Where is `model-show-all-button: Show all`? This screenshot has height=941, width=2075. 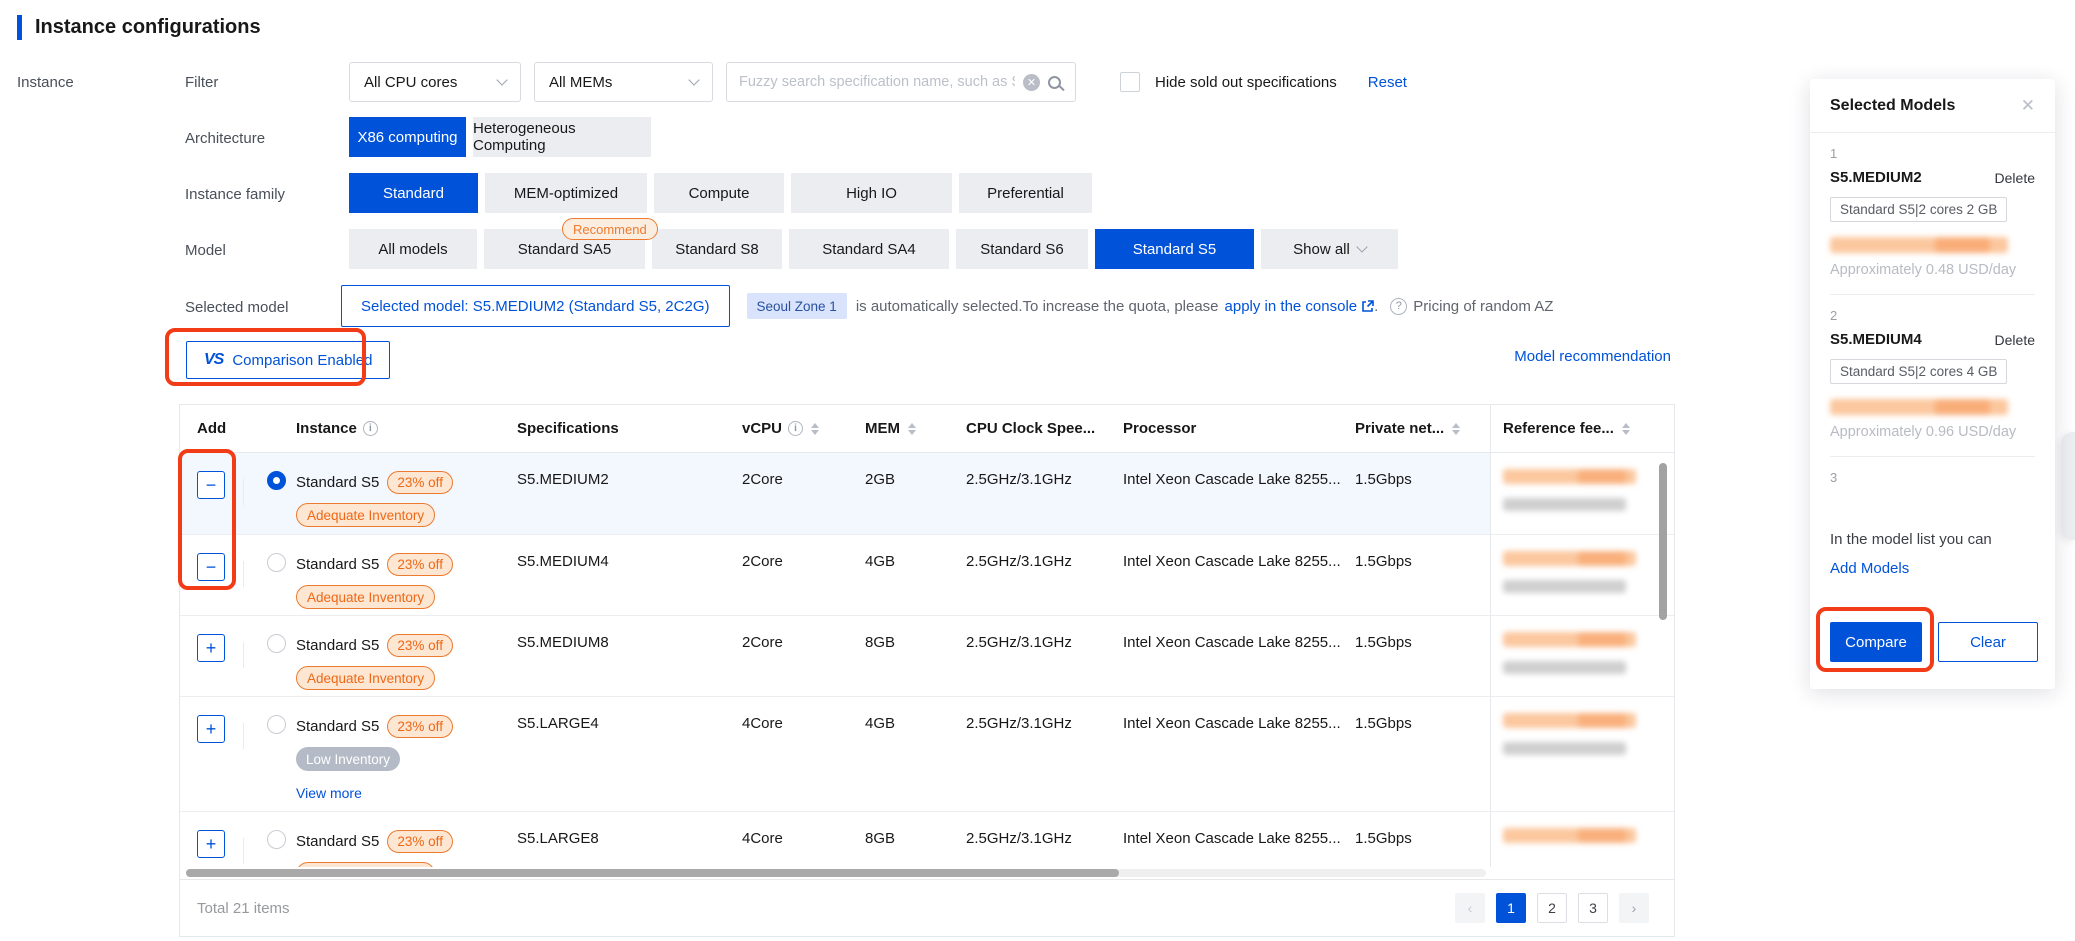 model-show-all-button: Show all is located at coordinates (1329, 249).